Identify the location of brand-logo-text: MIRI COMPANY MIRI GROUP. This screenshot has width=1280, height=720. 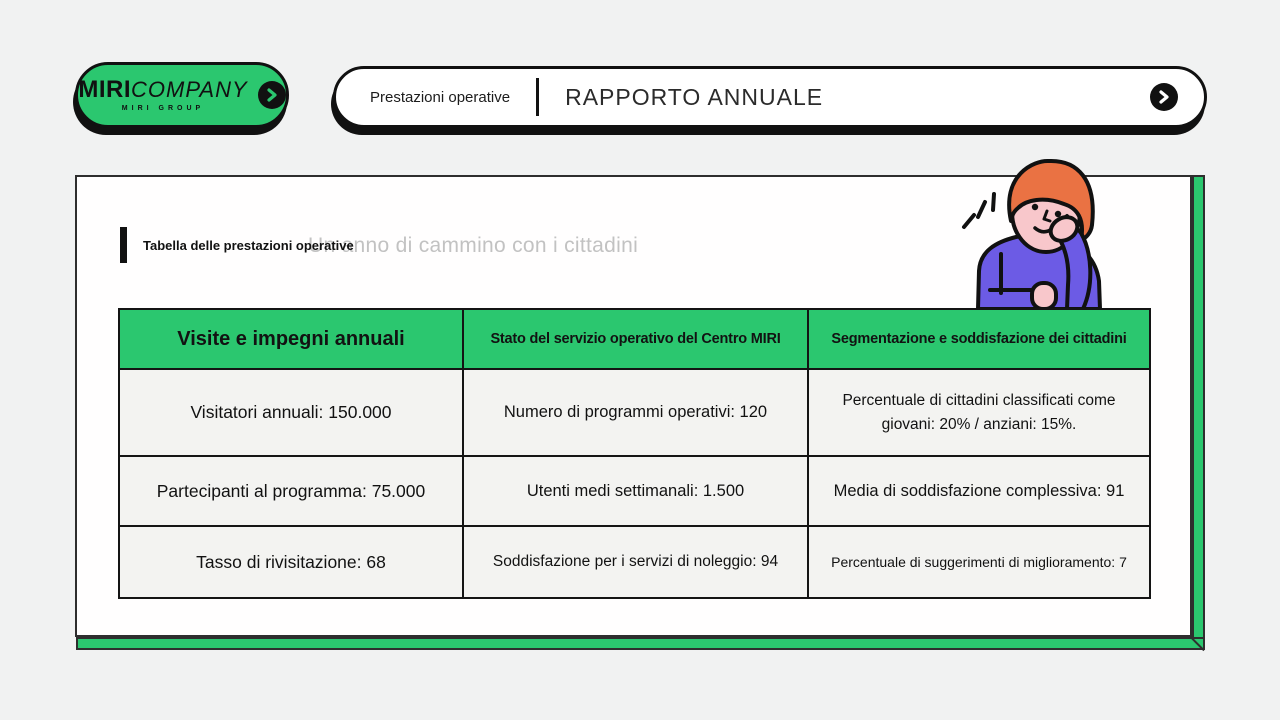
(163, 94).